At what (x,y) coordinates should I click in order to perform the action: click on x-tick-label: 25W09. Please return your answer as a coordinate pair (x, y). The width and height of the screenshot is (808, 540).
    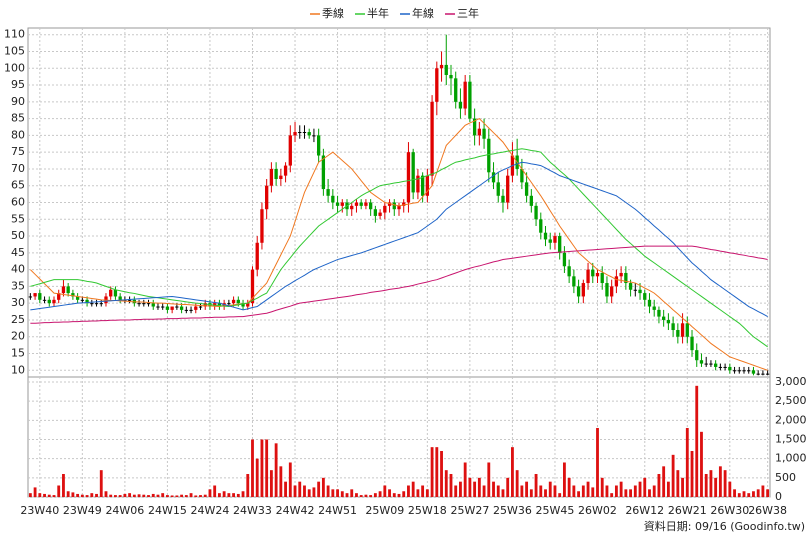
    Looking at the image, I should click on (384, 510).